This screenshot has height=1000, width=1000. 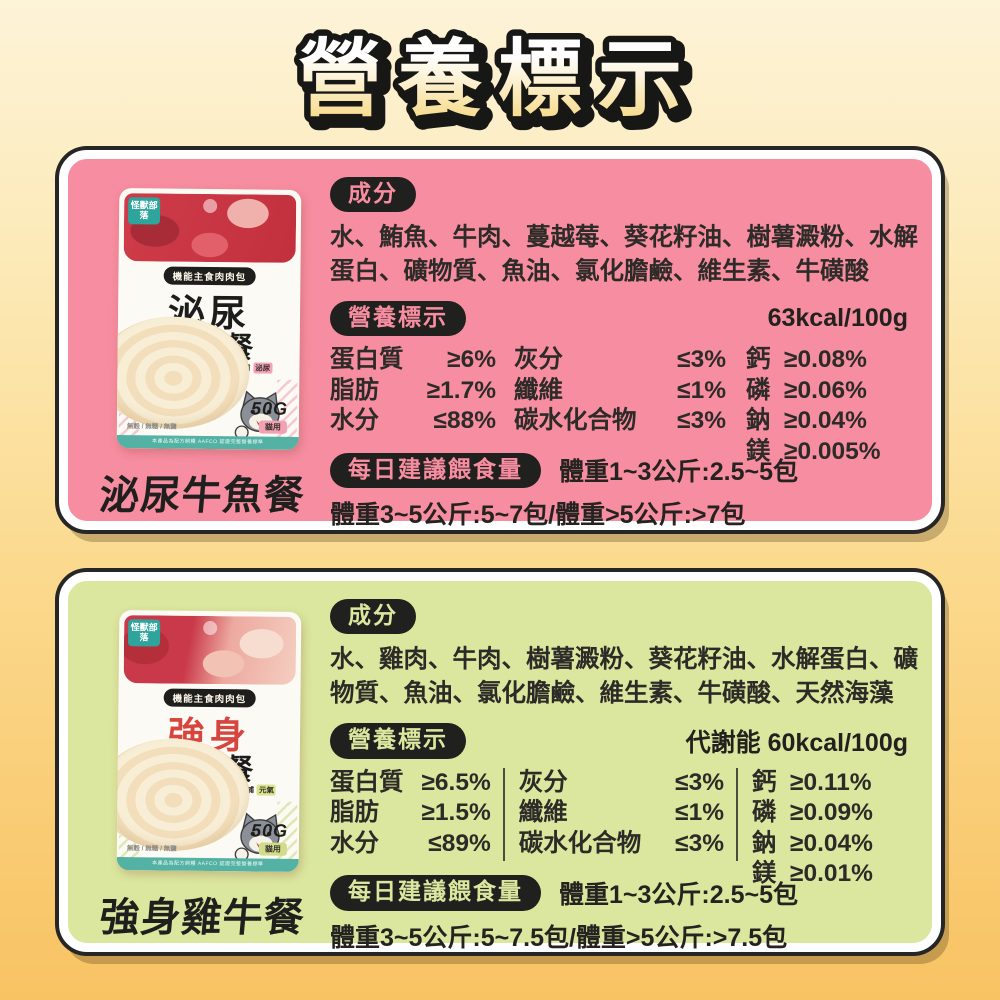 What do you see at coordinates (413, 421) in the screenshot?
I see `nutrition-row: 水分 ≤88%` at bounding box center [413, 421].